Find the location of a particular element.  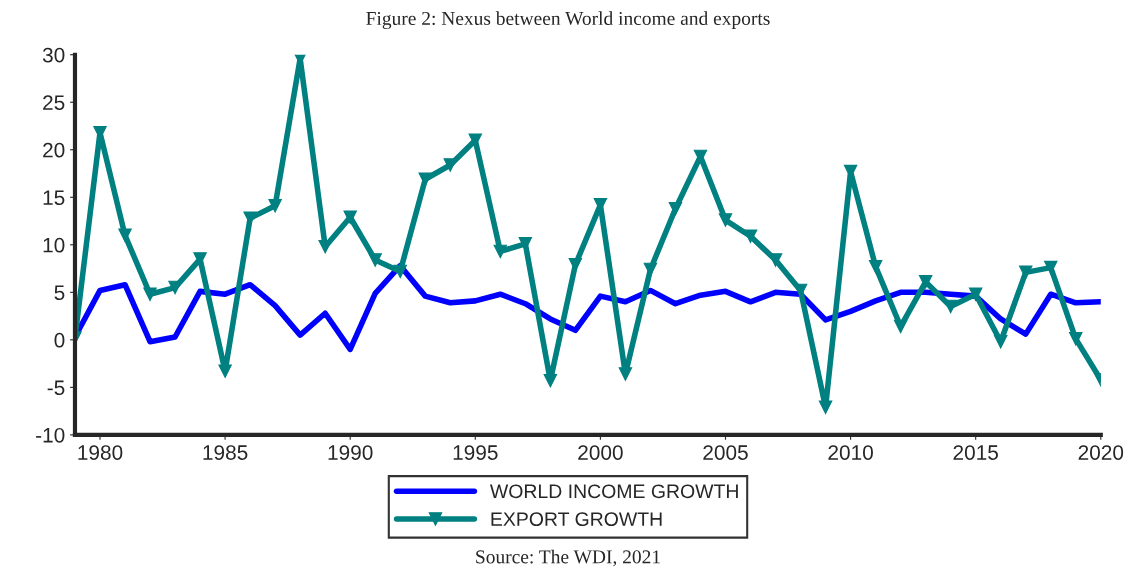

x-tick-label: 1995 is located at coordinates (475, 452).